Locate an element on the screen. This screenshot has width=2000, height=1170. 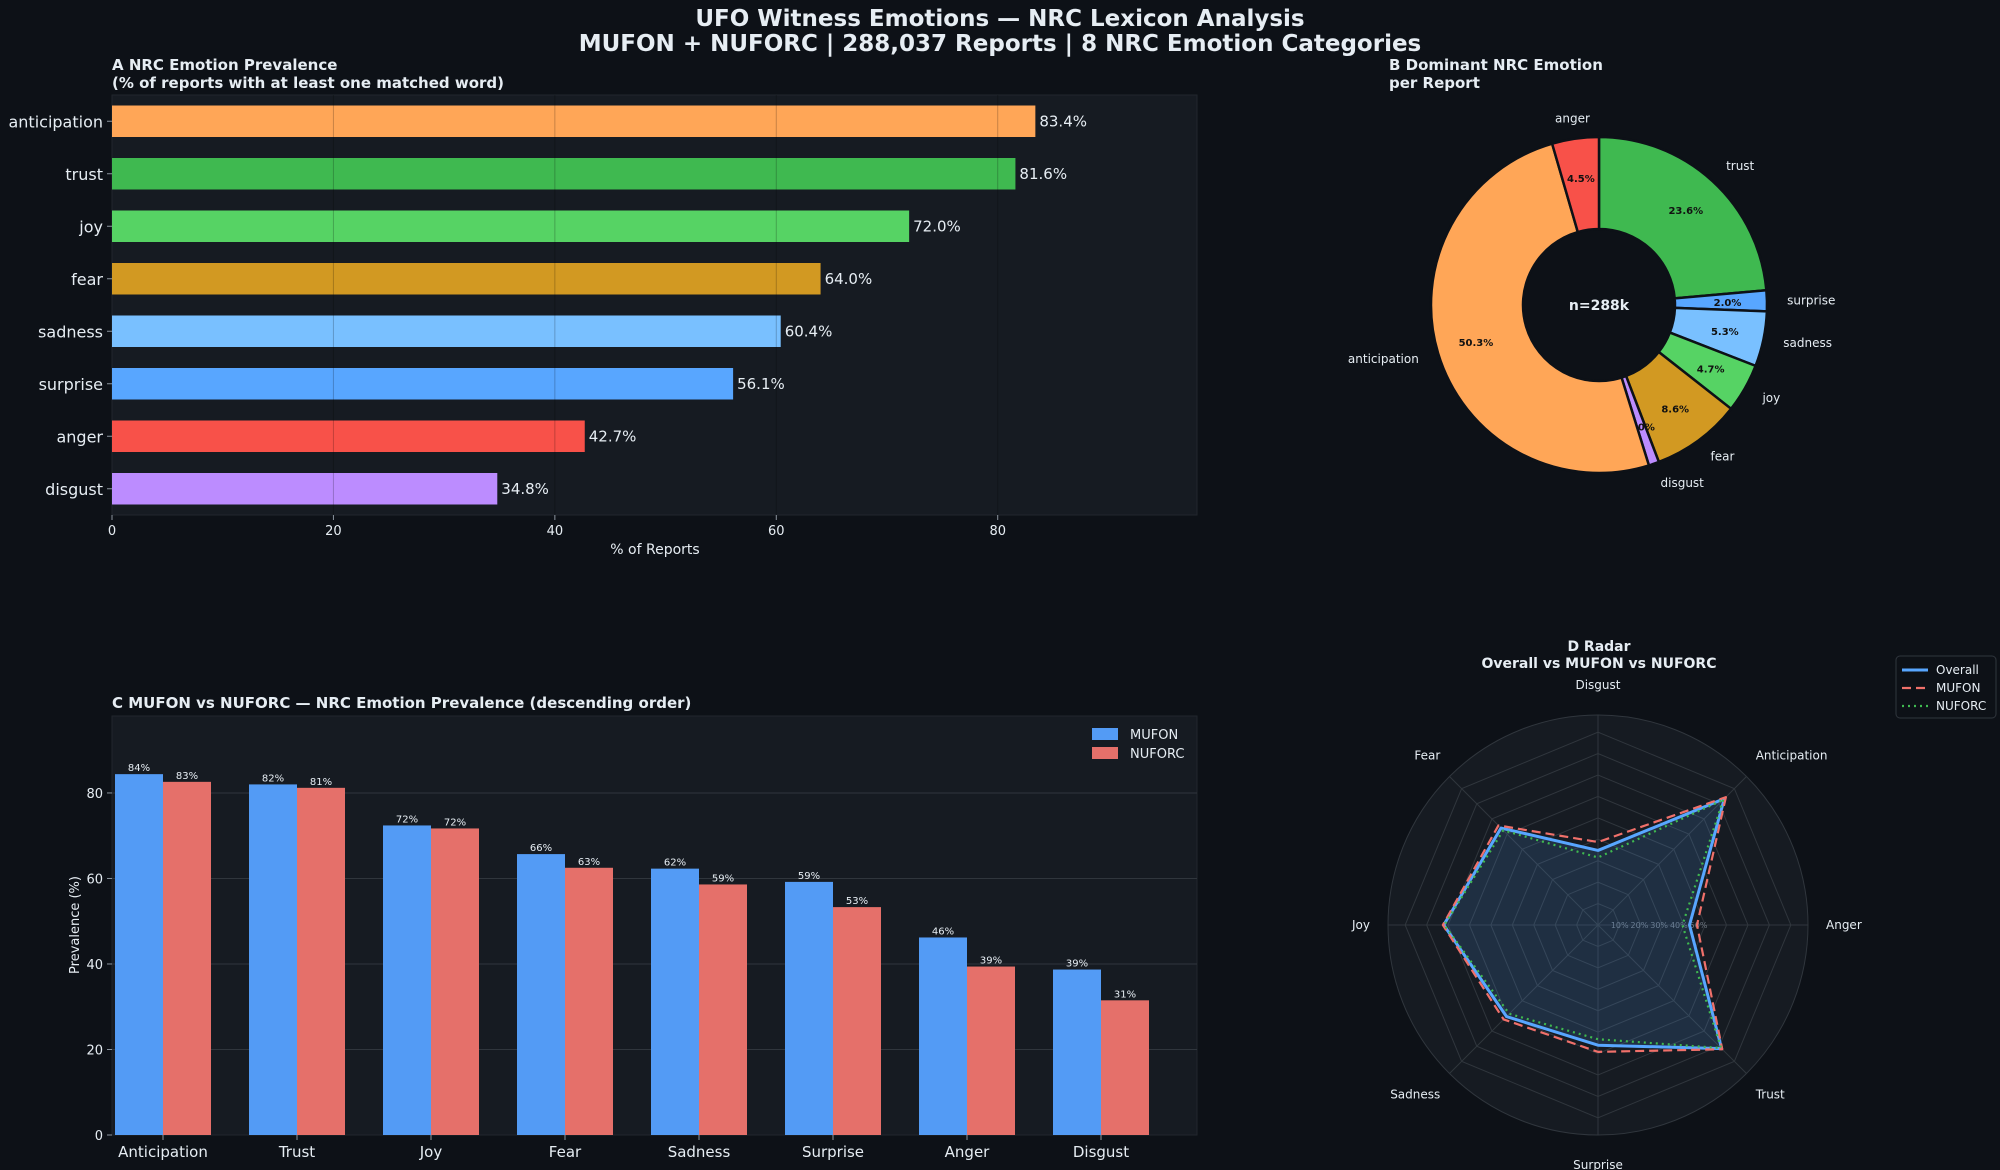
bar-value-label-mufon: 82% is located at coordinates (273, 778).